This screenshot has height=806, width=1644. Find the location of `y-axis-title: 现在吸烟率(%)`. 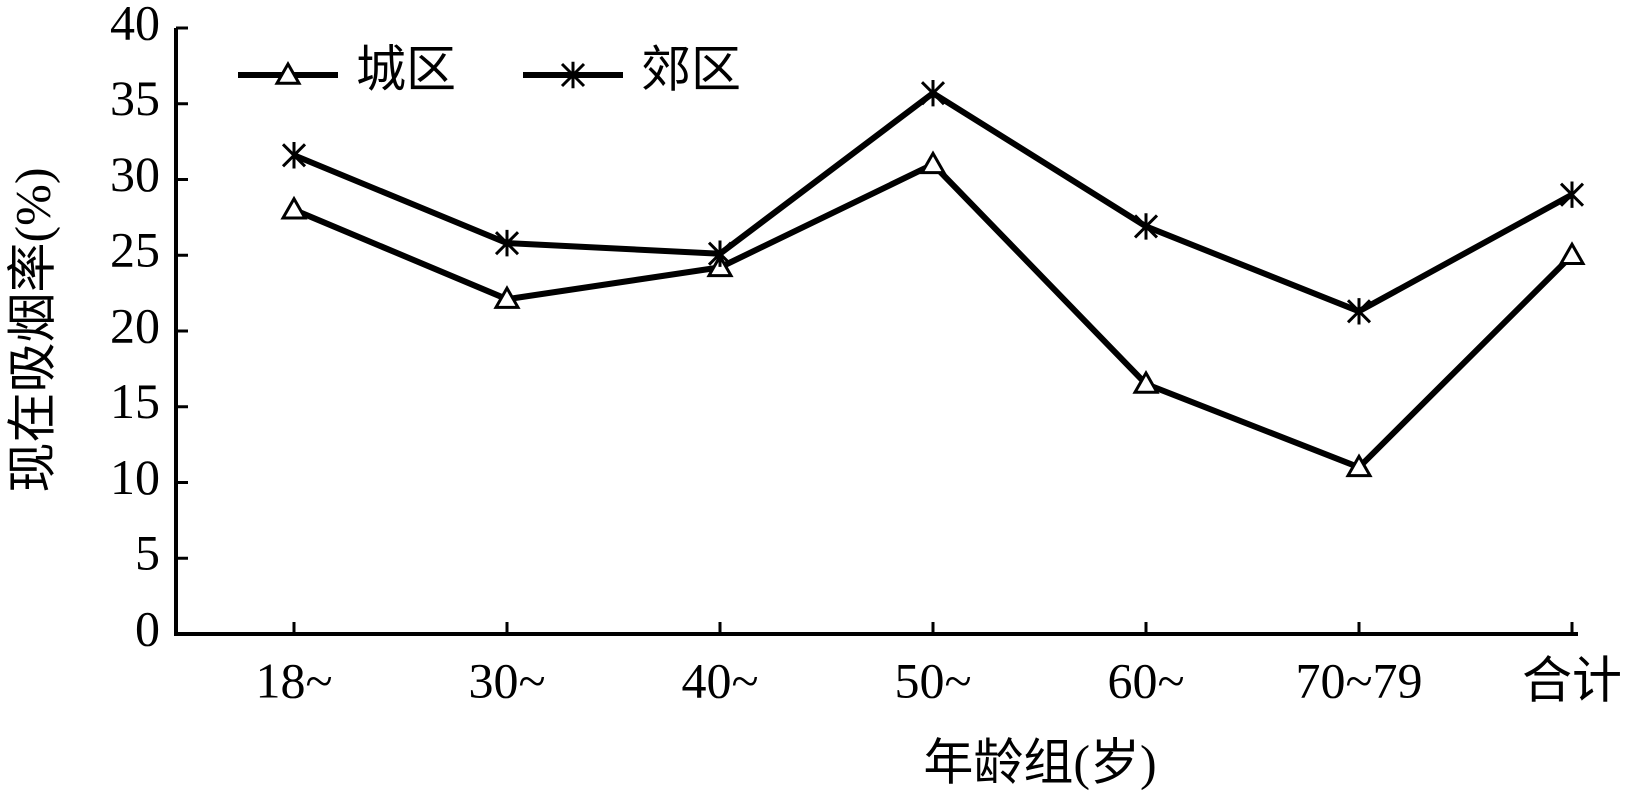

y-axis-title: 现在吸烟率(%) is located at coordinates (32, 330).